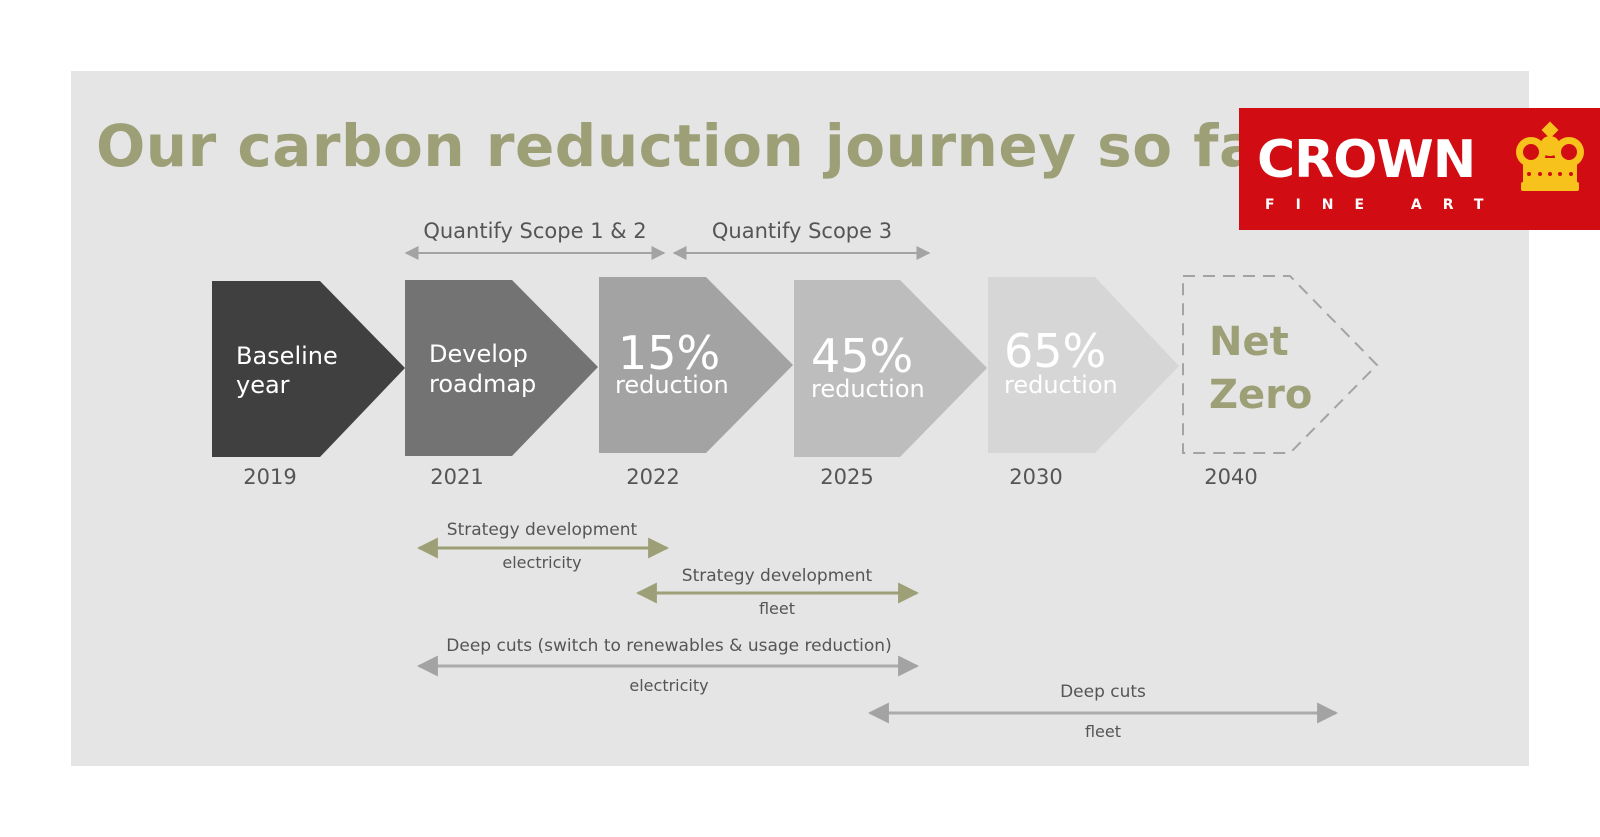  What do you see at coordinates (478, 354) in the screenshot?
I see `step-label-line1: Develop` at bounding box center [478, 354].